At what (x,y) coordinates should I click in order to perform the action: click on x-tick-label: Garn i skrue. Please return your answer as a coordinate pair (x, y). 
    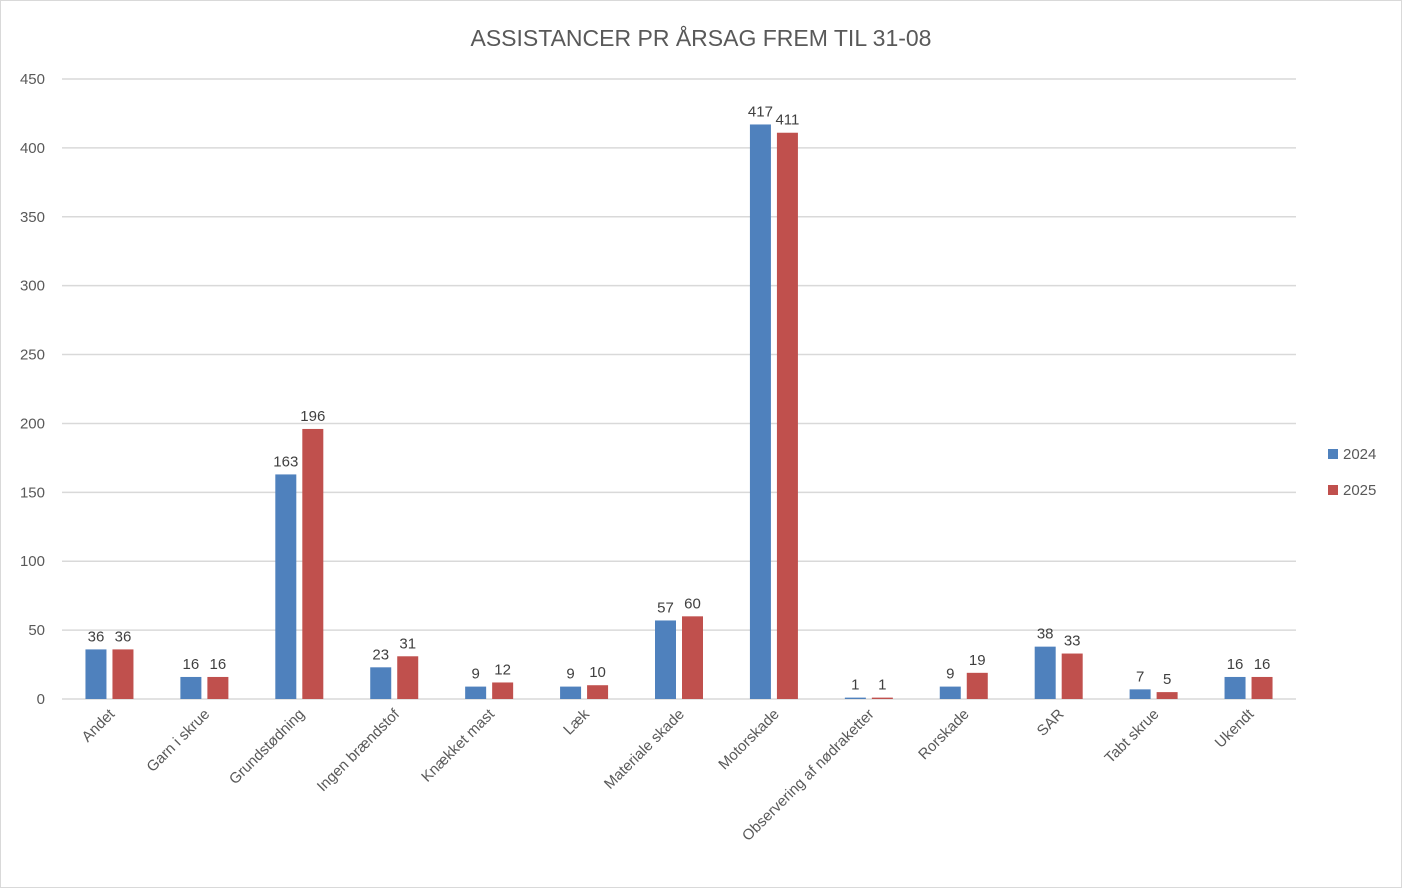
    Looking at the image, I should click on (178, 741).